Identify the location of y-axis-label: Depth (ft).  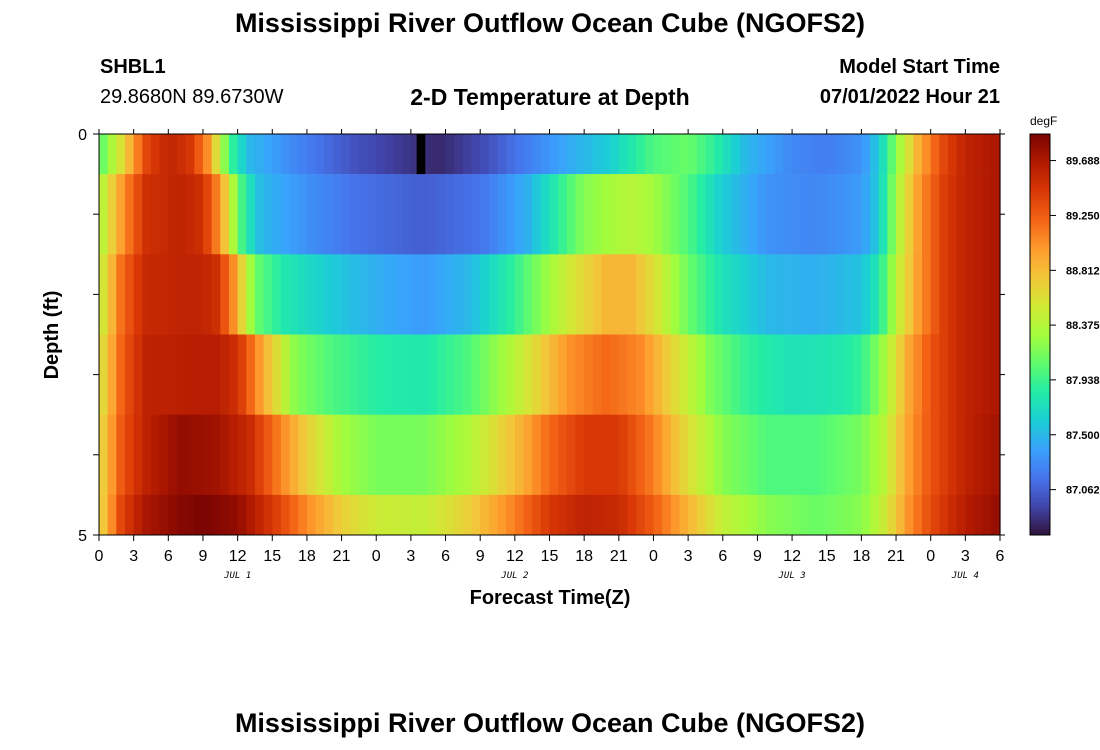
(52, 335).